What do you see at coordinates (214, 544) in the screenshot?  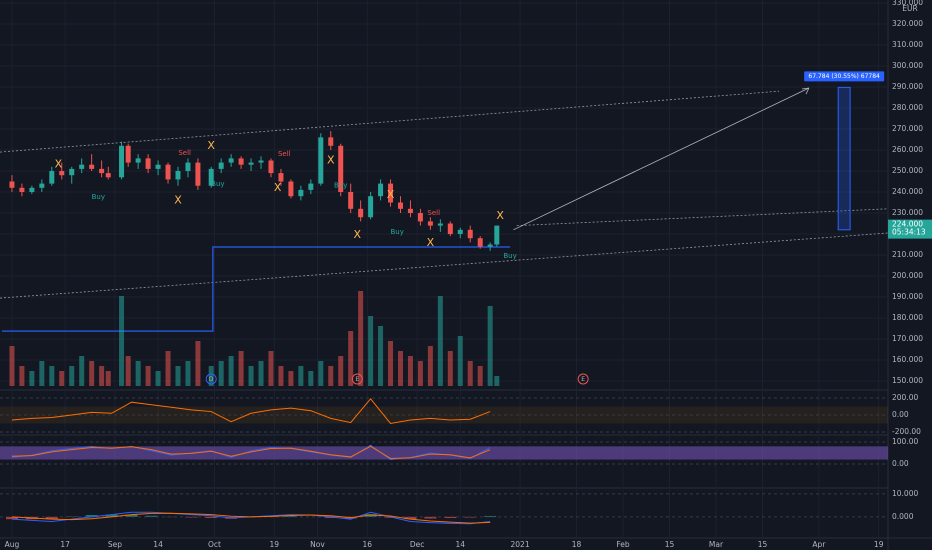 I see `x-tick-label: Oct` at bounding box center [214, 544].